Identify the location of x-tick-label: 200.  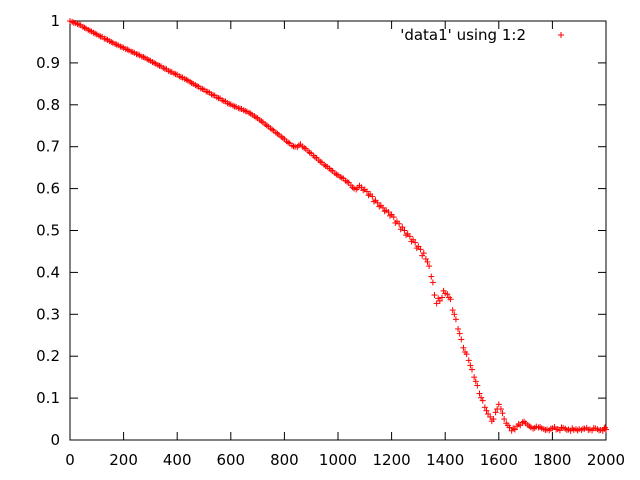
(123, 460).